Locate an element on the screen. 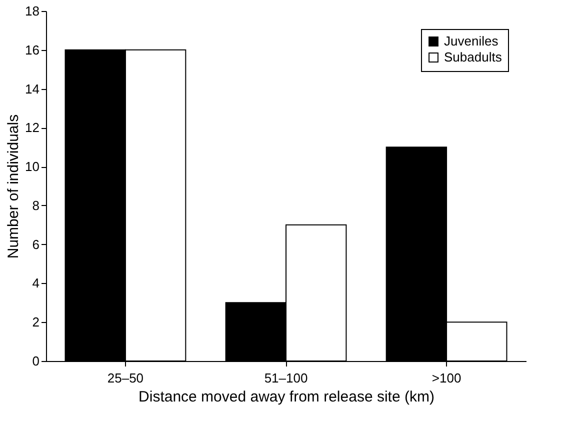 The height and width of the screenshot is (432, 585). y-axis-title: Number of individuals is located at coordinates (13, 186).